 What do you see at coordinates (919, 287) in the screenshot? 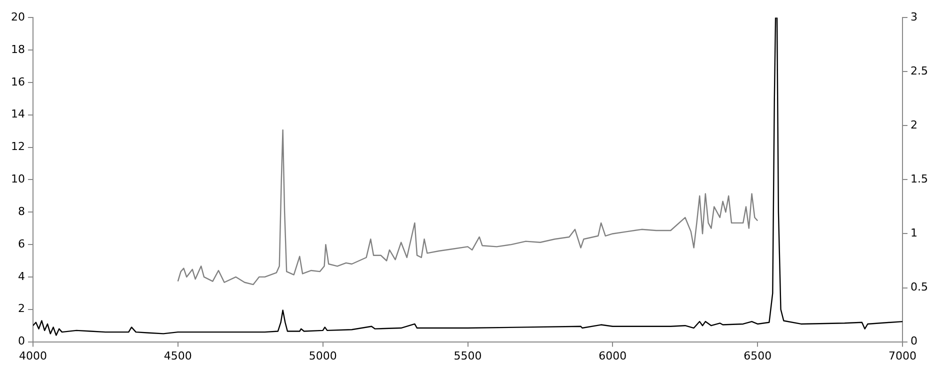
I see `y2-tick-label: 0.5` at bounding box center [919, 287].